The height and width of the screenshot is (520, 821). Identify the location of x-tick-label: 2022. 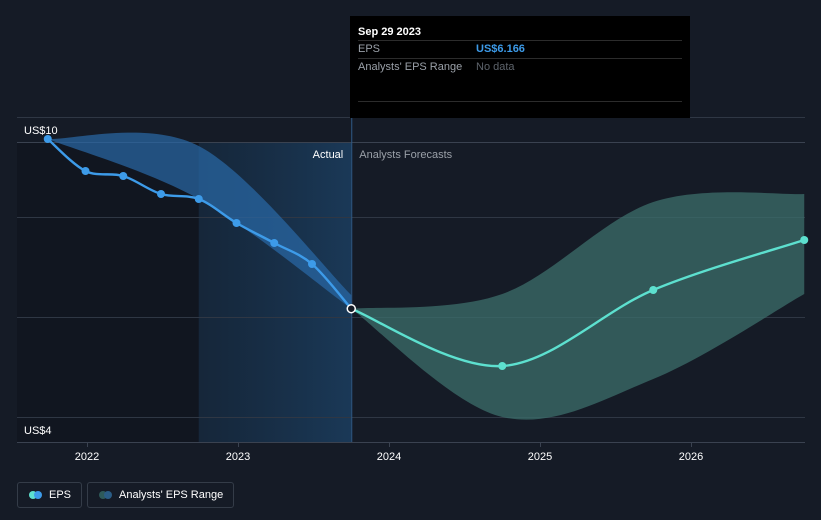
(87, 457).